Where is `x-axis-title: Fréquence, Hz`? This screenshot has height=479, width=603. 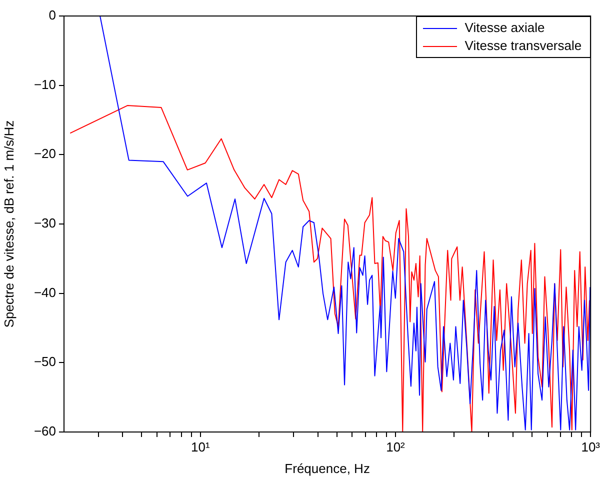
x-axis-title: Fréquence, Hz is located at coordinates (327, 468).